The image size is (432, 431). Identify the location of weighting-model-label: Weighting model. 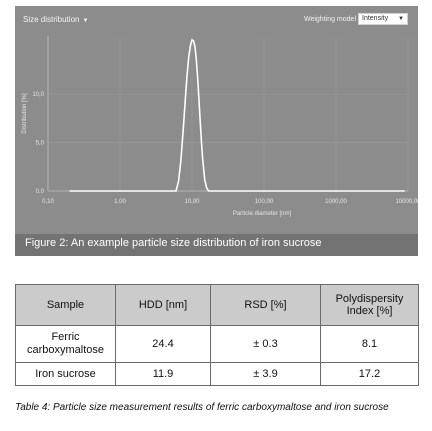
(329, 19).